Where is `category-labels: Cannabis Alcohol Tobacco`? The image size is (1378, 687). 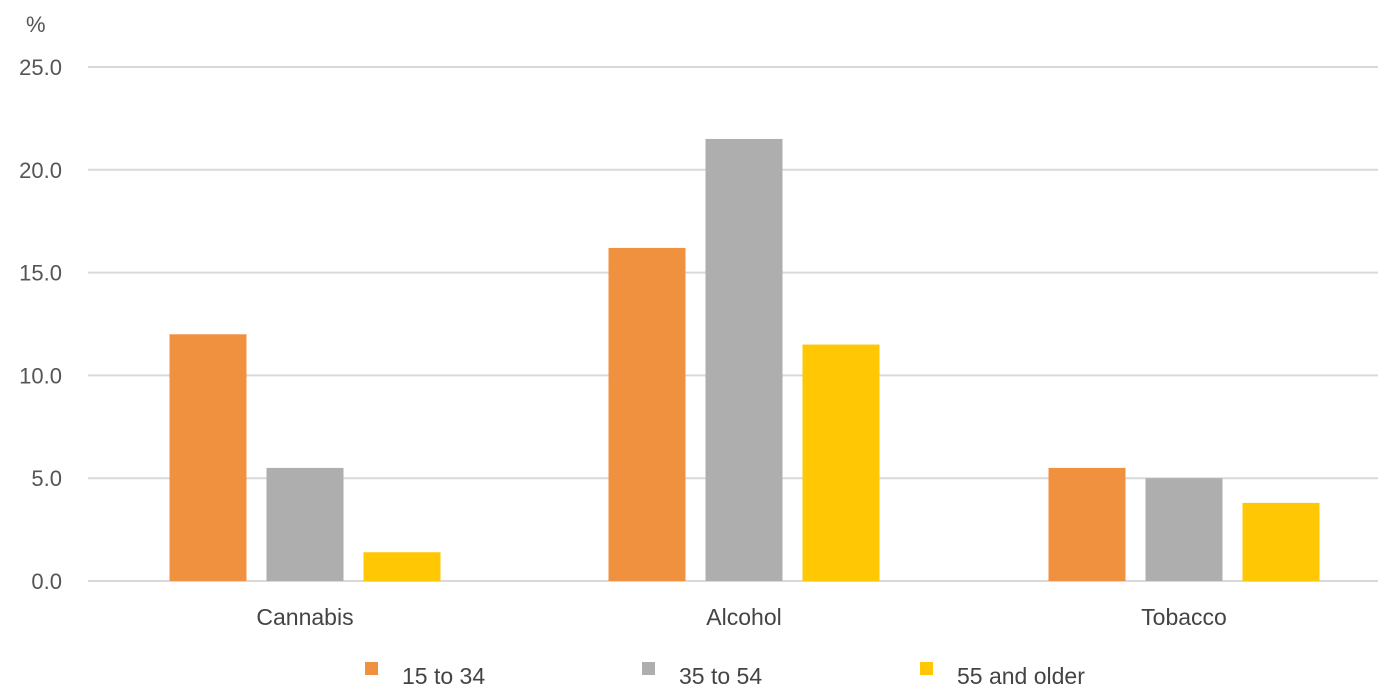
category-labels: Cannabis Alcohol Tobacco is located at coordinates (741, 617).